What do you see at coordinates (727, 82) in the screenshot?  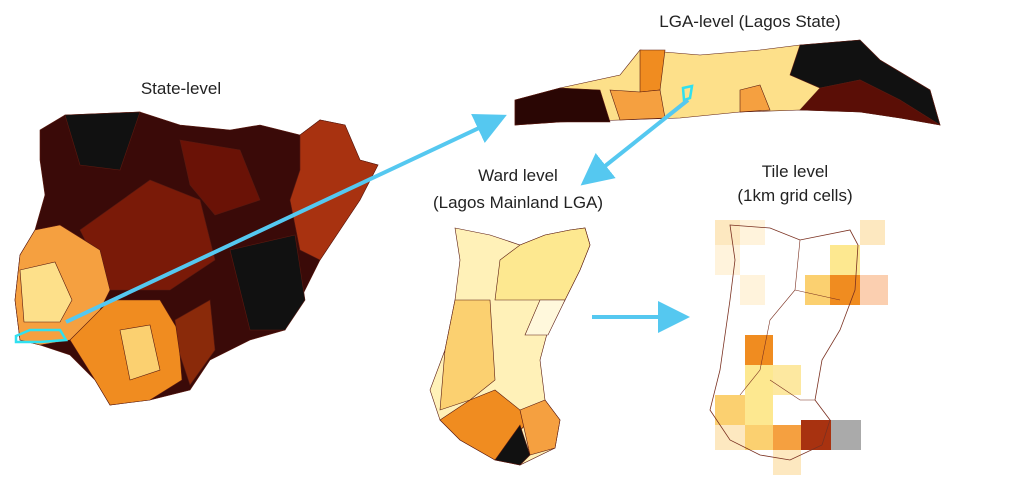 I see `lga-map` at bounding box center [727, 82].